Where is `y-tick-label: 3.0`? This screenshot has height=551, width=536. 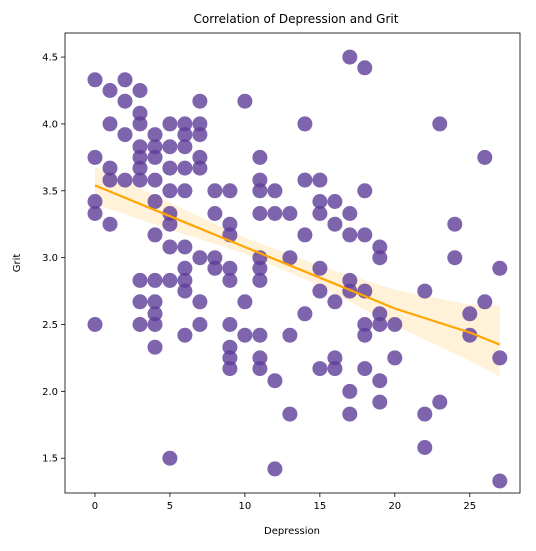
y-tick-label: 3.0 is located at coordinates (50, 258).